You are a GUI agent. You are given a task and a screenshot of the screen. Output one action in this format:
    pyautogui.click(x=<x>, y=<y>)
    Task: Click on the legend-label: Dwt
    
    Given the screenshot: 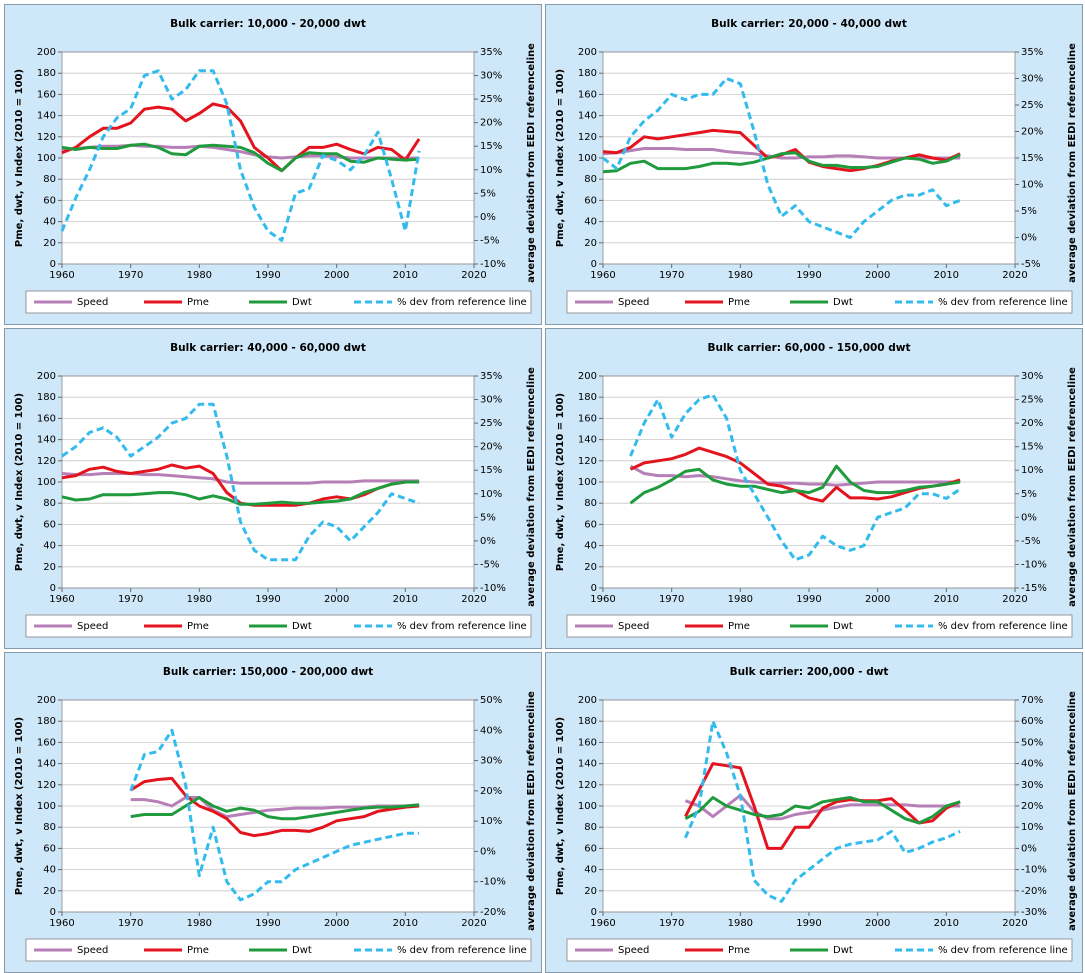 What is the action you would take?
    pyautogui.click(x=843, y=950)
    